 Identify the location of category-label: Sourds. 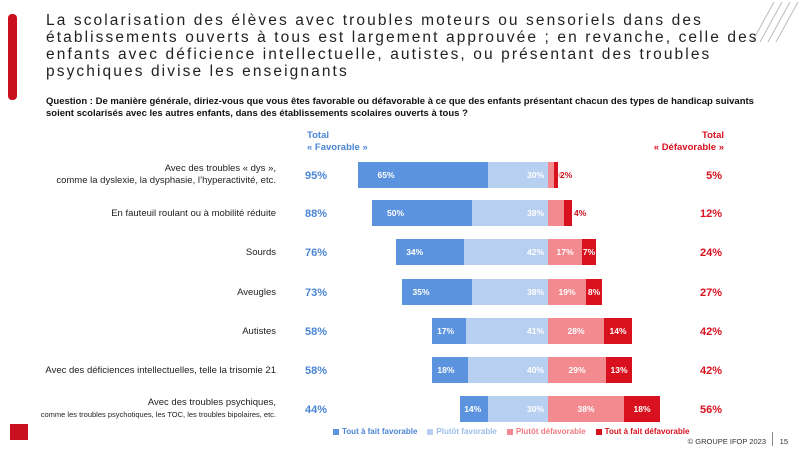
(261, 252).